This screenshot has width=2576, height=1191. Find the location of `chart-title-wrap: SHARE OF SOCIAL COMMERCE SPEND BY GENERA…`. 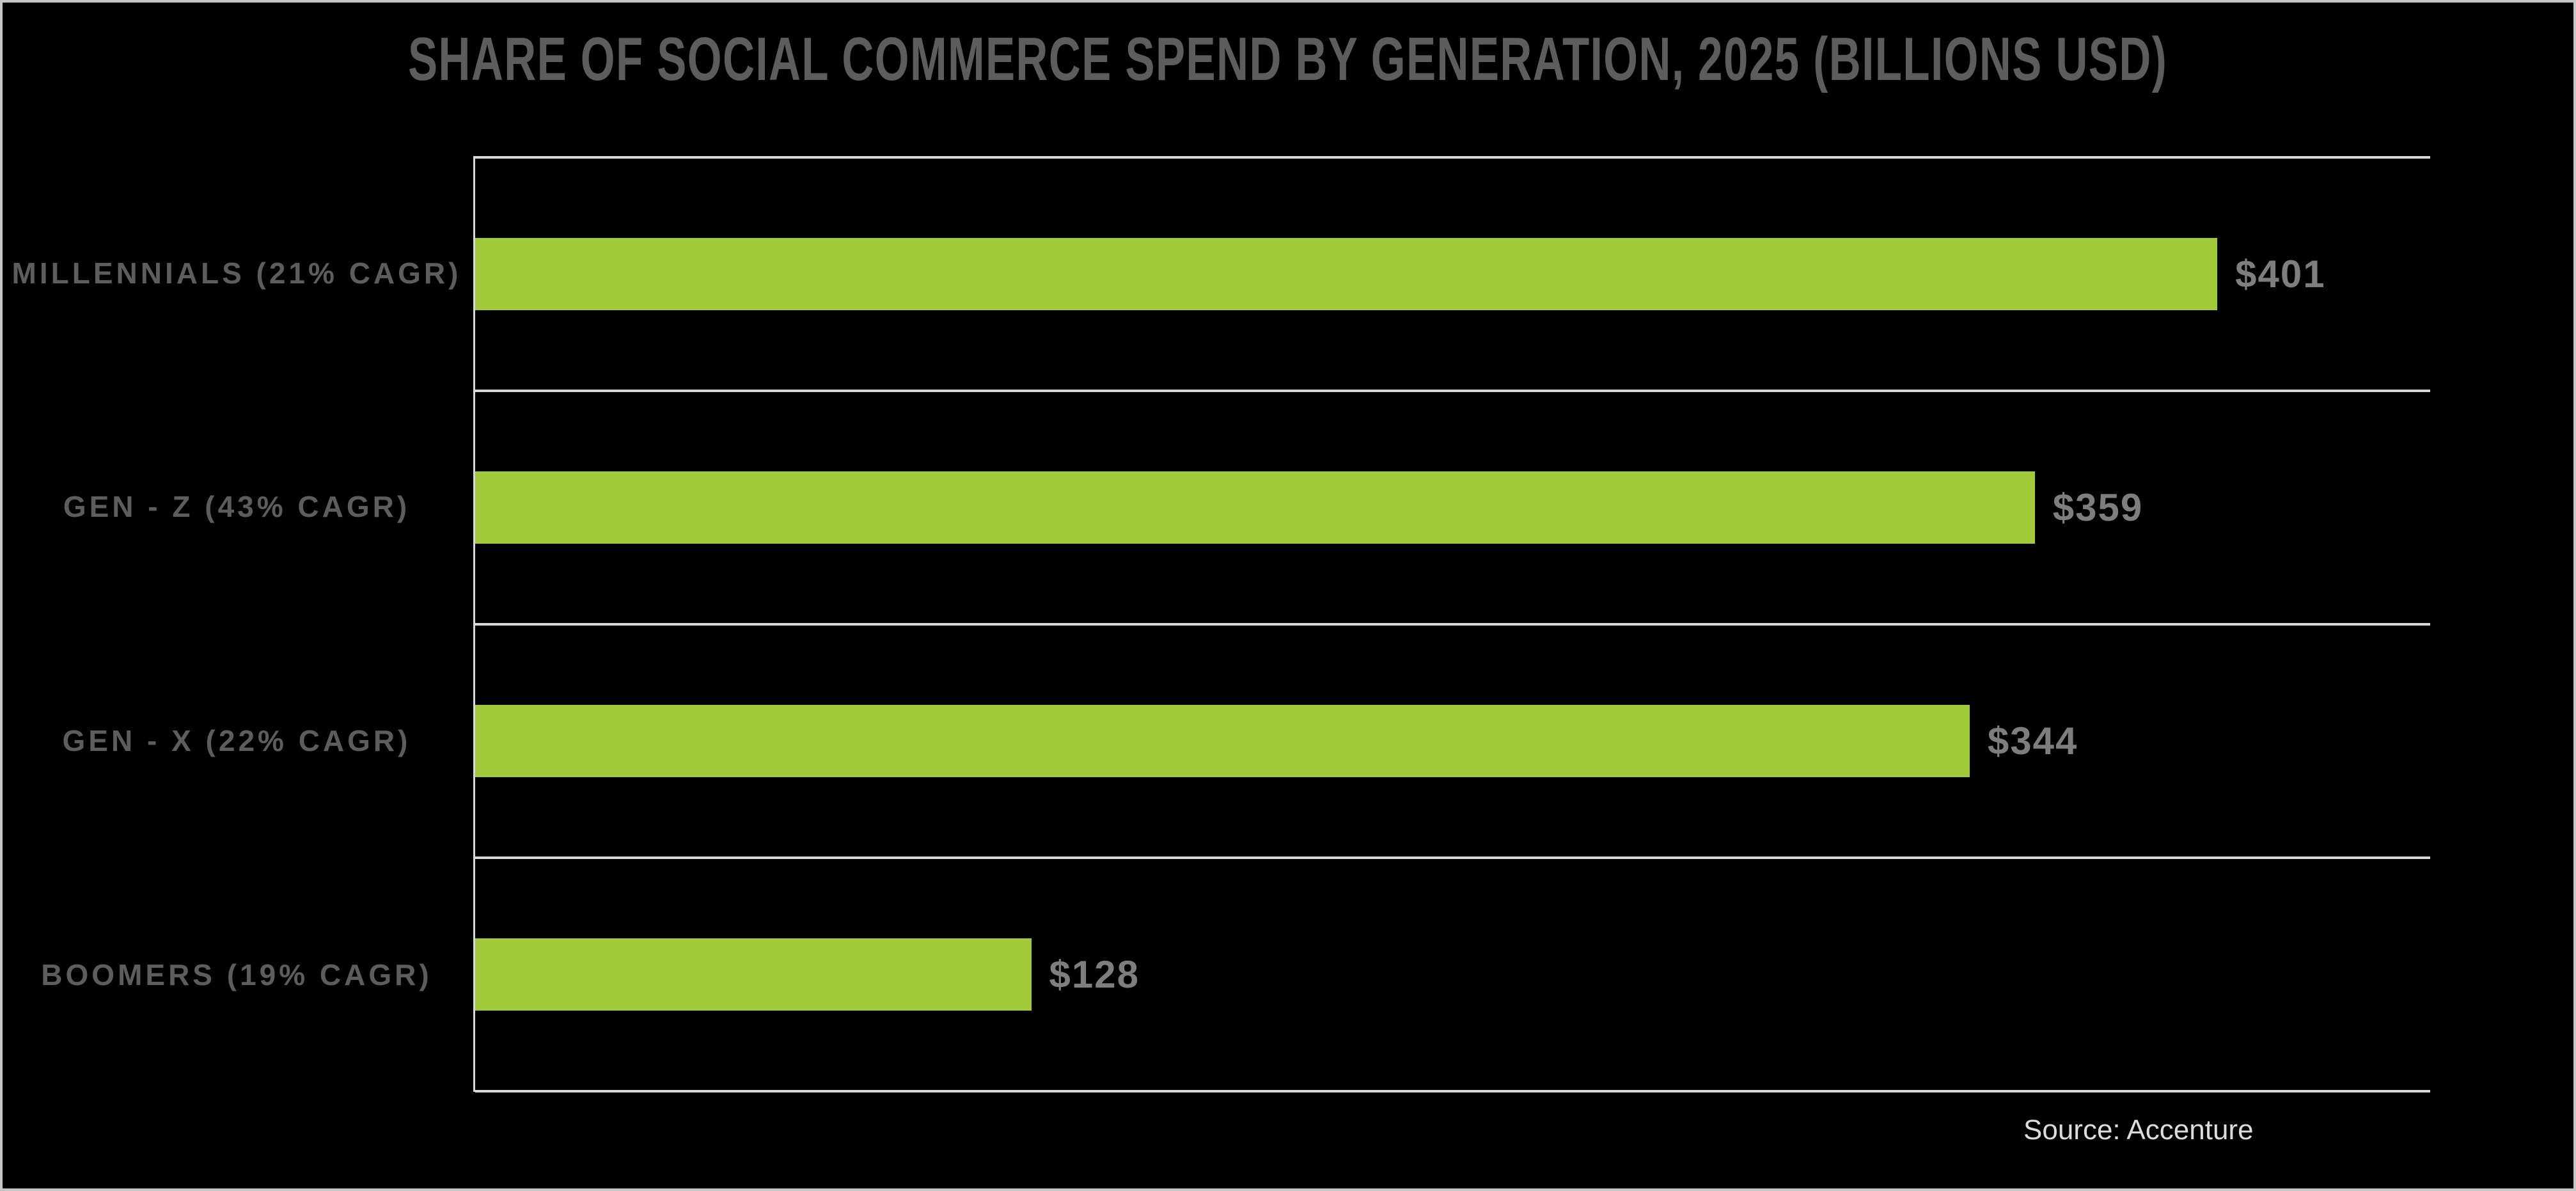

chart-title-wrap: SHARE OF SOCIAL COMMERCE SPEND BY GENERA… is located at coordinates (1288, 59).